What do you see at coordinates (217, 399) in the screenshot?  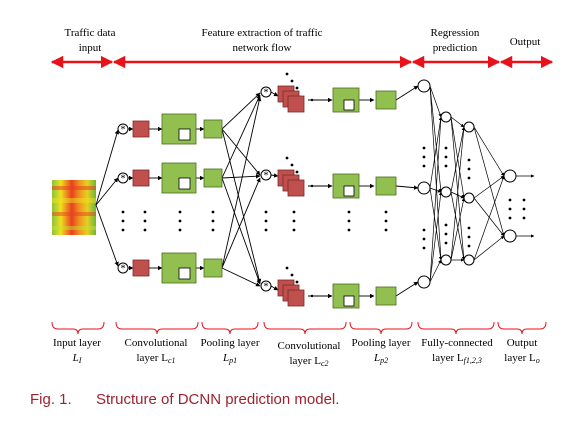 I see `caption-text: Structure of DCNN prediction model.` at bounding box center [217, 399].